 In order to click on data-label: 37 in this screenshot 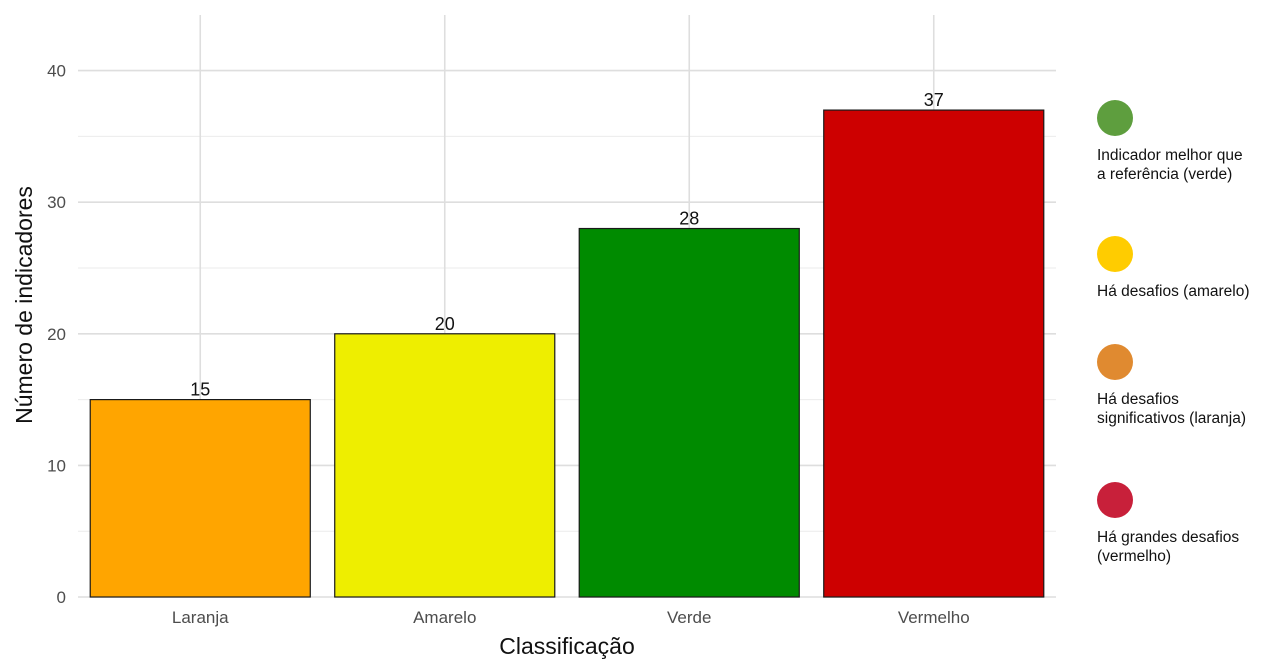, I will do `click(934, 100)`.